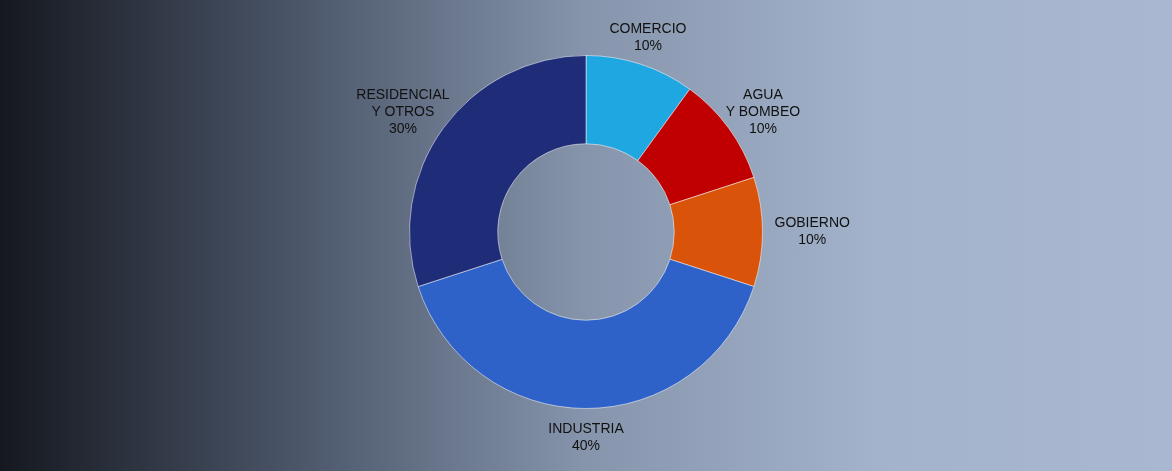 The height and width of the screenshot is (471, 1172). What do you see at coordinates (586, 444) in the screenshot?
I see `data-label: 40%` at bounding box center [586, 444].